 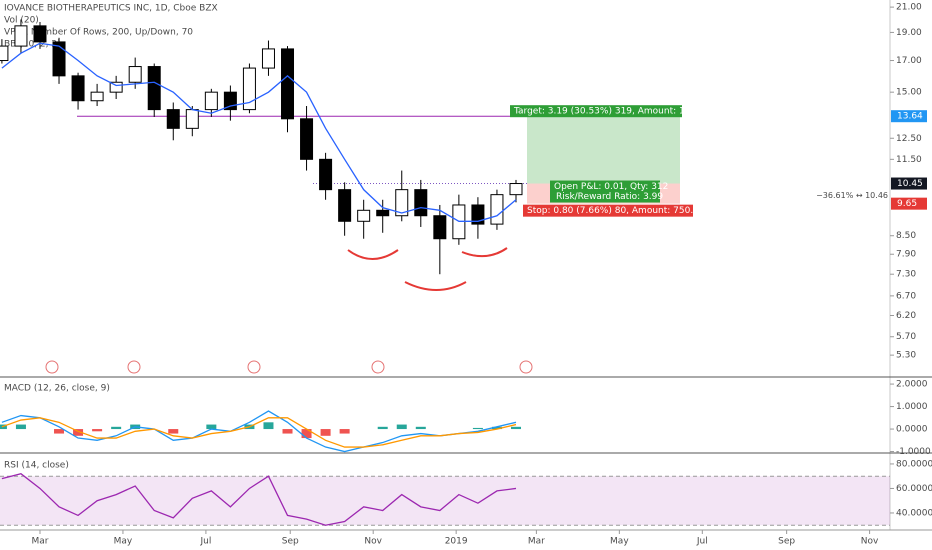 What do you see at coordinates (909, 33) in the screenshot?
I see `y-tick-label: 19.00` at bounding box center [909, 33].